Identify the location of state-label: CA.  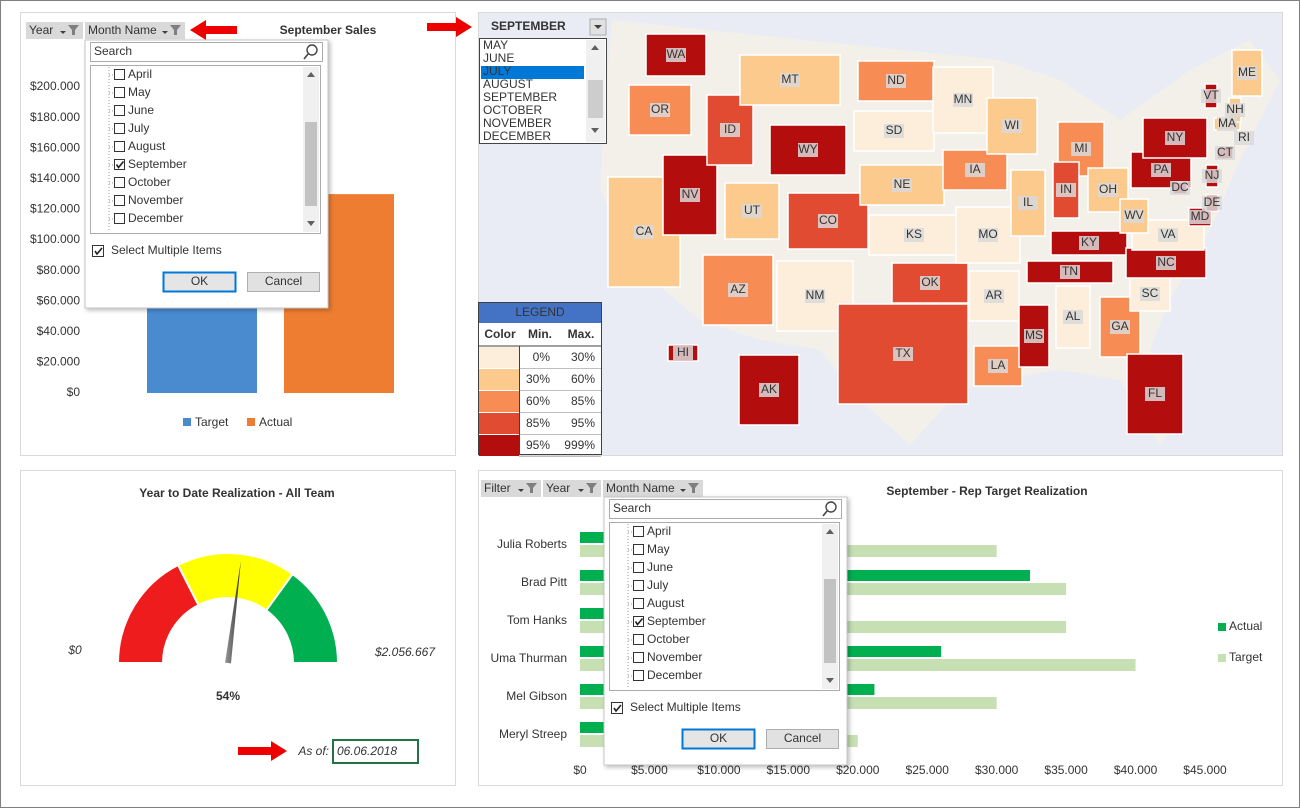
(644, 231).